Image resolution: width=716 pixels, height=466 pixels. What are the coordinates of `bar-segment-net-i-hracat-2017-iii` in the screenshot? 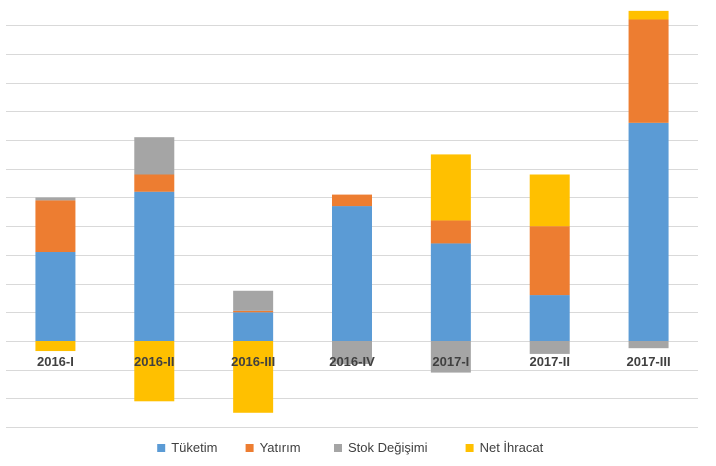 It's located at (648, 15).